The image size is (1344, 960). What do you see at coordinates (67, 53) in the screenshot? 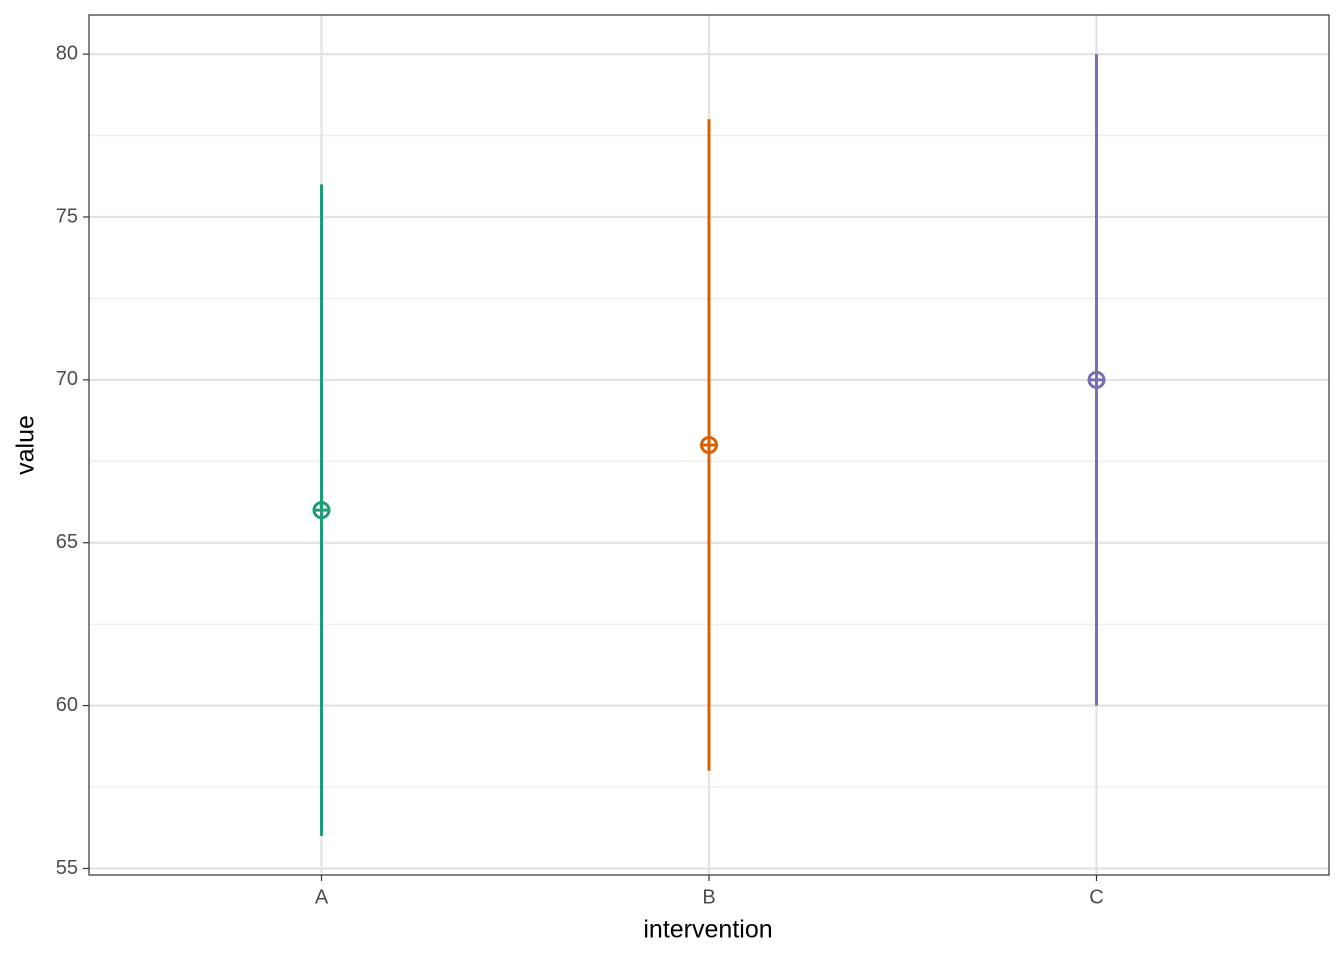
I see `y-tick-label: 80` at bounding box center [67, 53].